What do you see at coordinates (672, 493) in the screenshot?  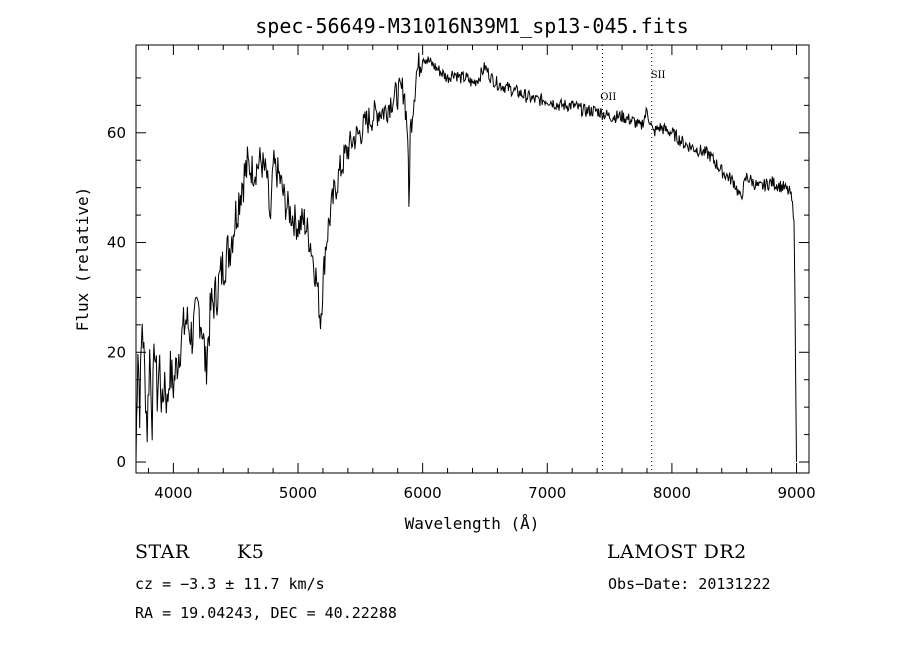 I see `x-tick-label: 8000` at bounding box center [672, 493].